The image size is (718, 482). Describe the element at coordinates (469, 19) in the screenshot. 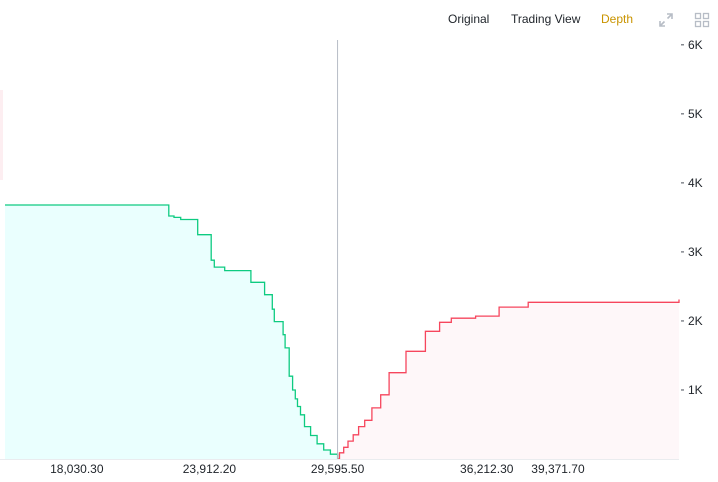

I see `tab-original: Original` at that location.